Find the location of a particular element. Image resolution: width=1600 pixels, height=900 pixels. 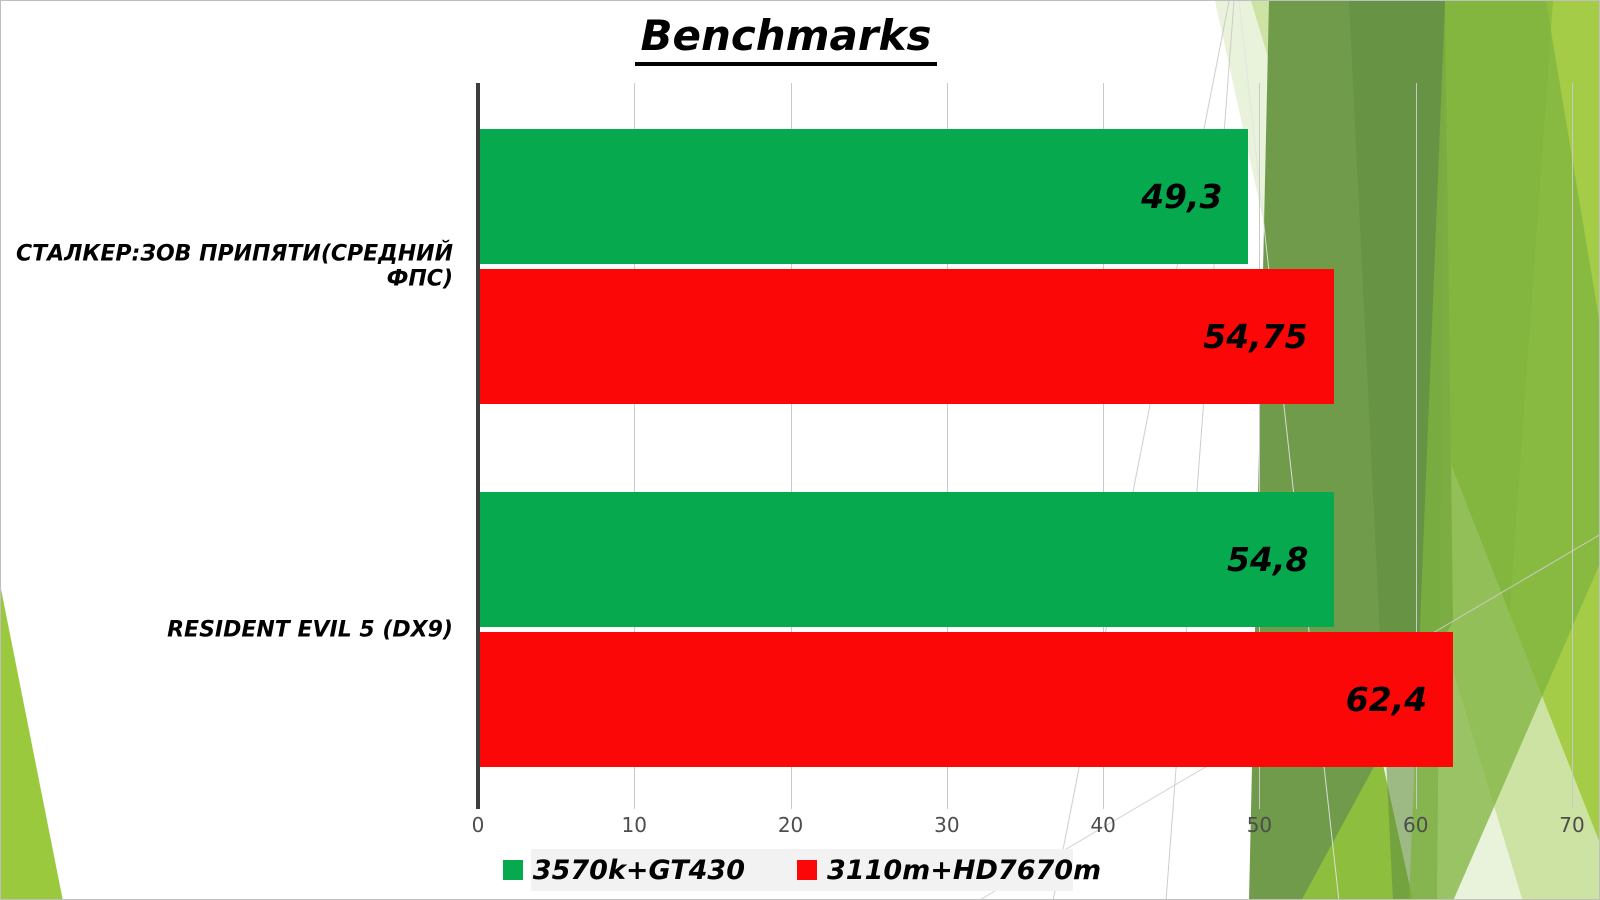

x-tick-label: 60 is located at coordinates (1415, 825).